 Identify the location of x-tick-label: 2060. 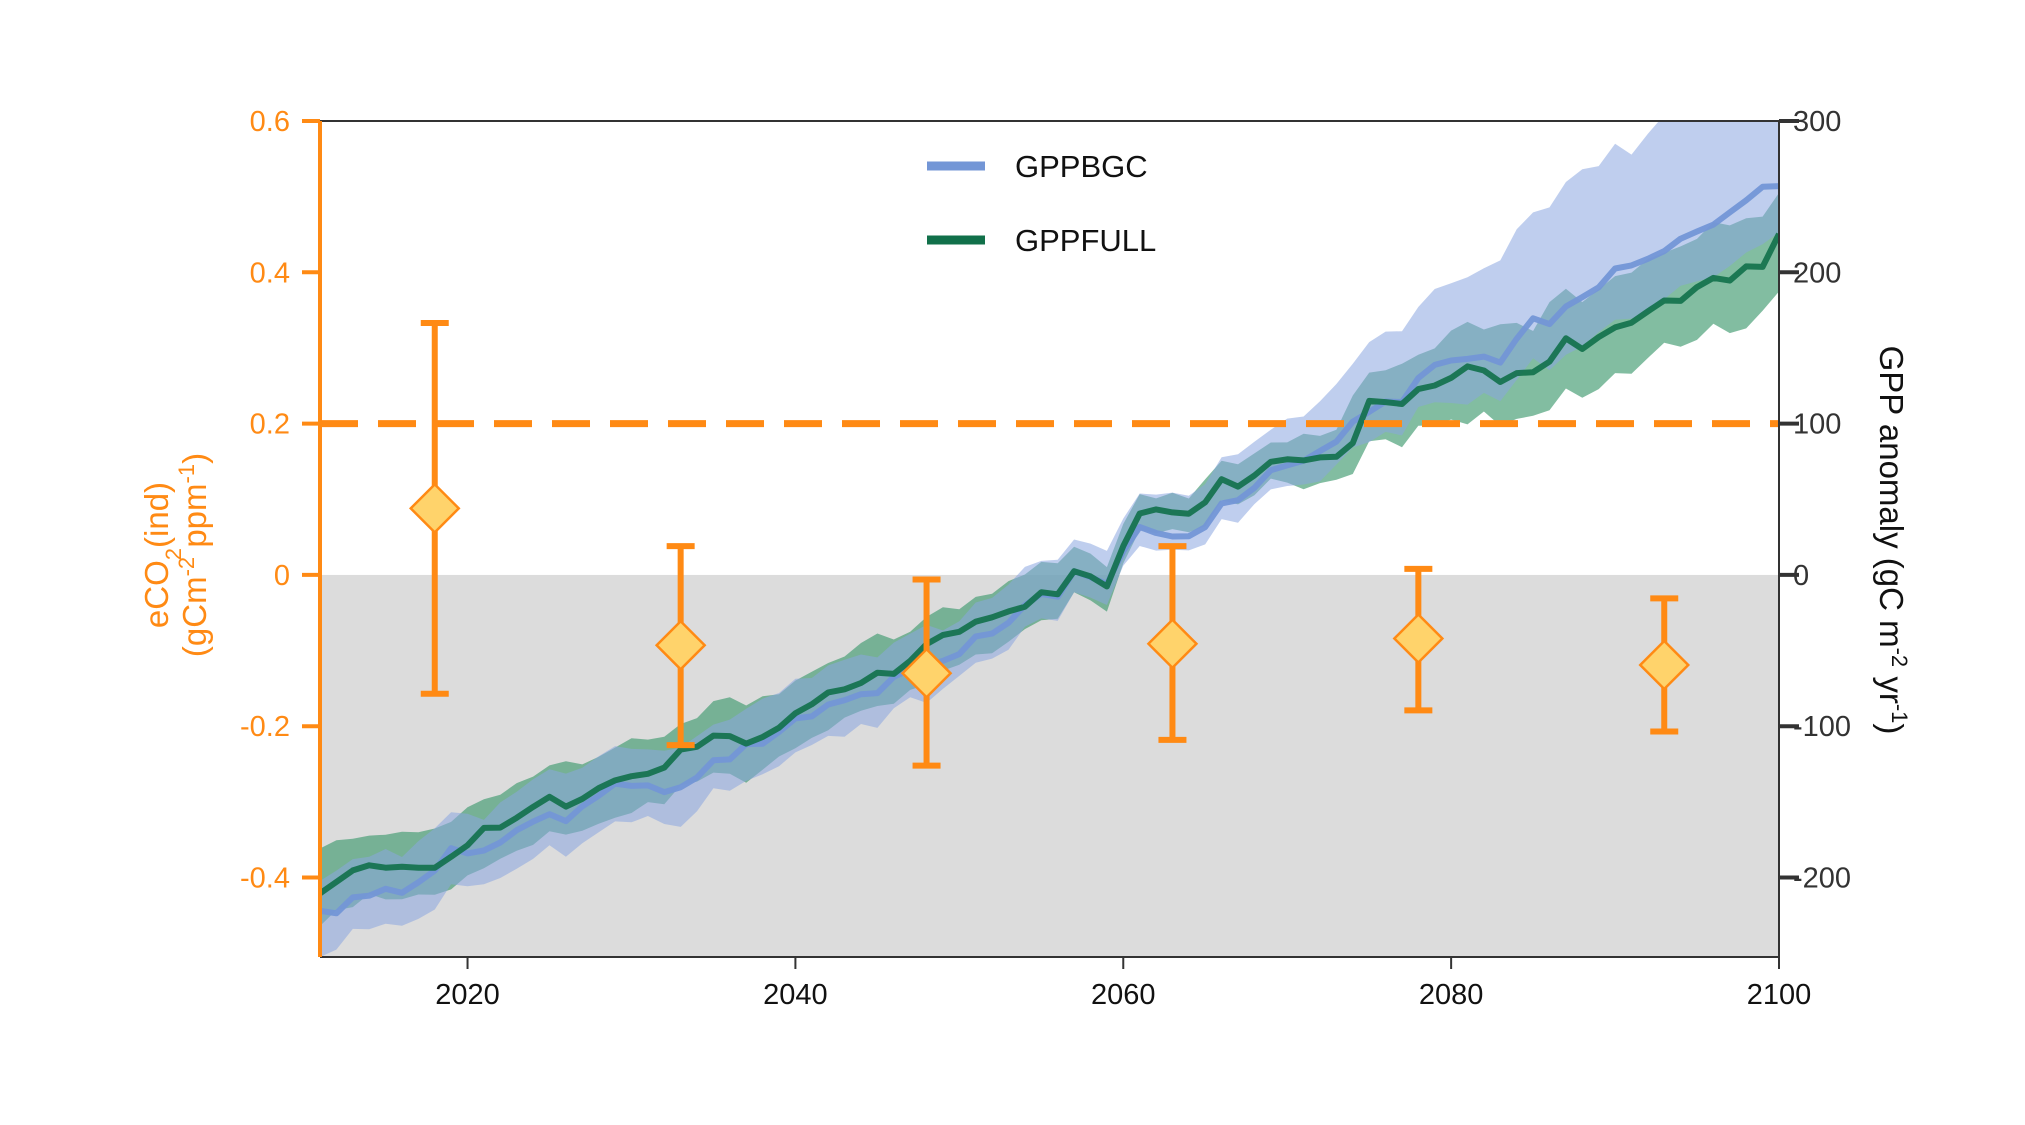
(1123, 995).